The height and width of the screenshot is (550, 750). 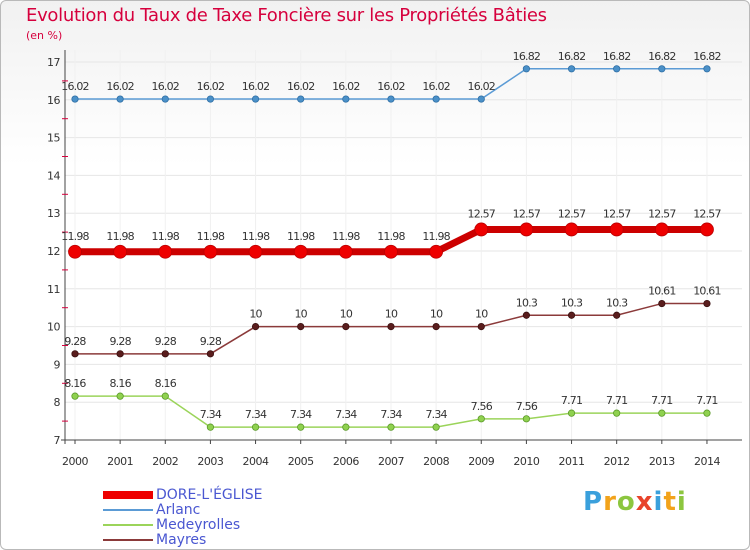 I want to click on x-tick-label: 2013, so click(x=662, y=461).